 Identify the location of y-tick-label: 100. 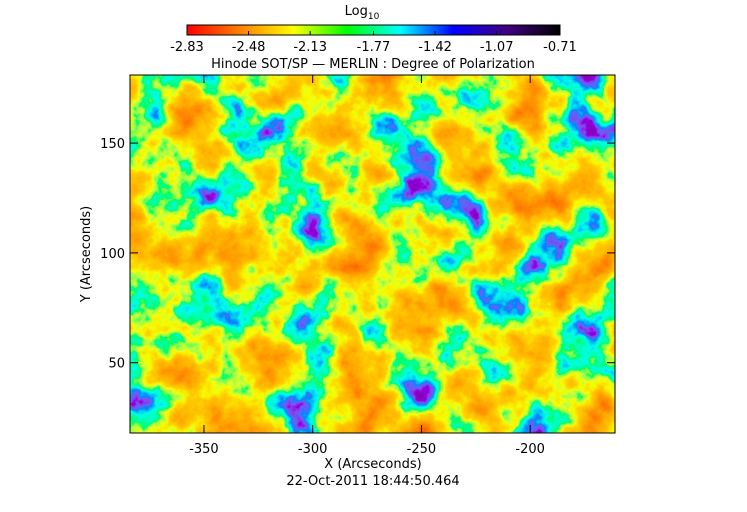
(112, 254).